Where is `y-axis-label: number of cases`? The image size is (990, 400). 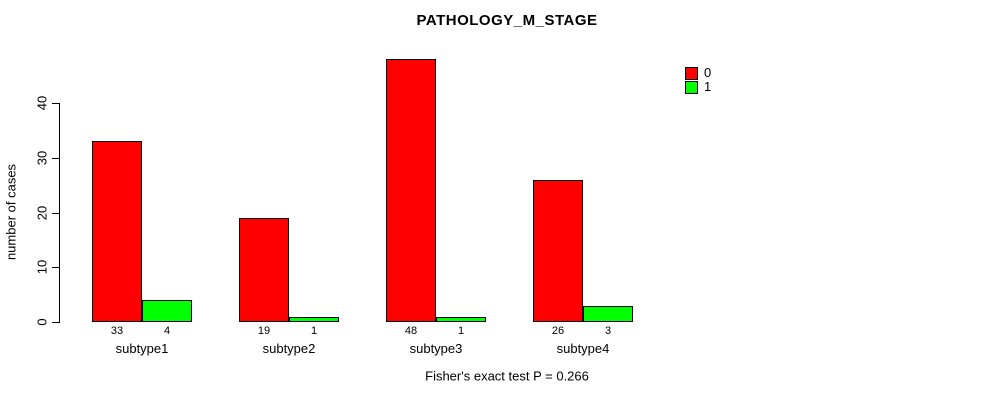
y-axis-label: number of cases is located at coordinates (11, 212).